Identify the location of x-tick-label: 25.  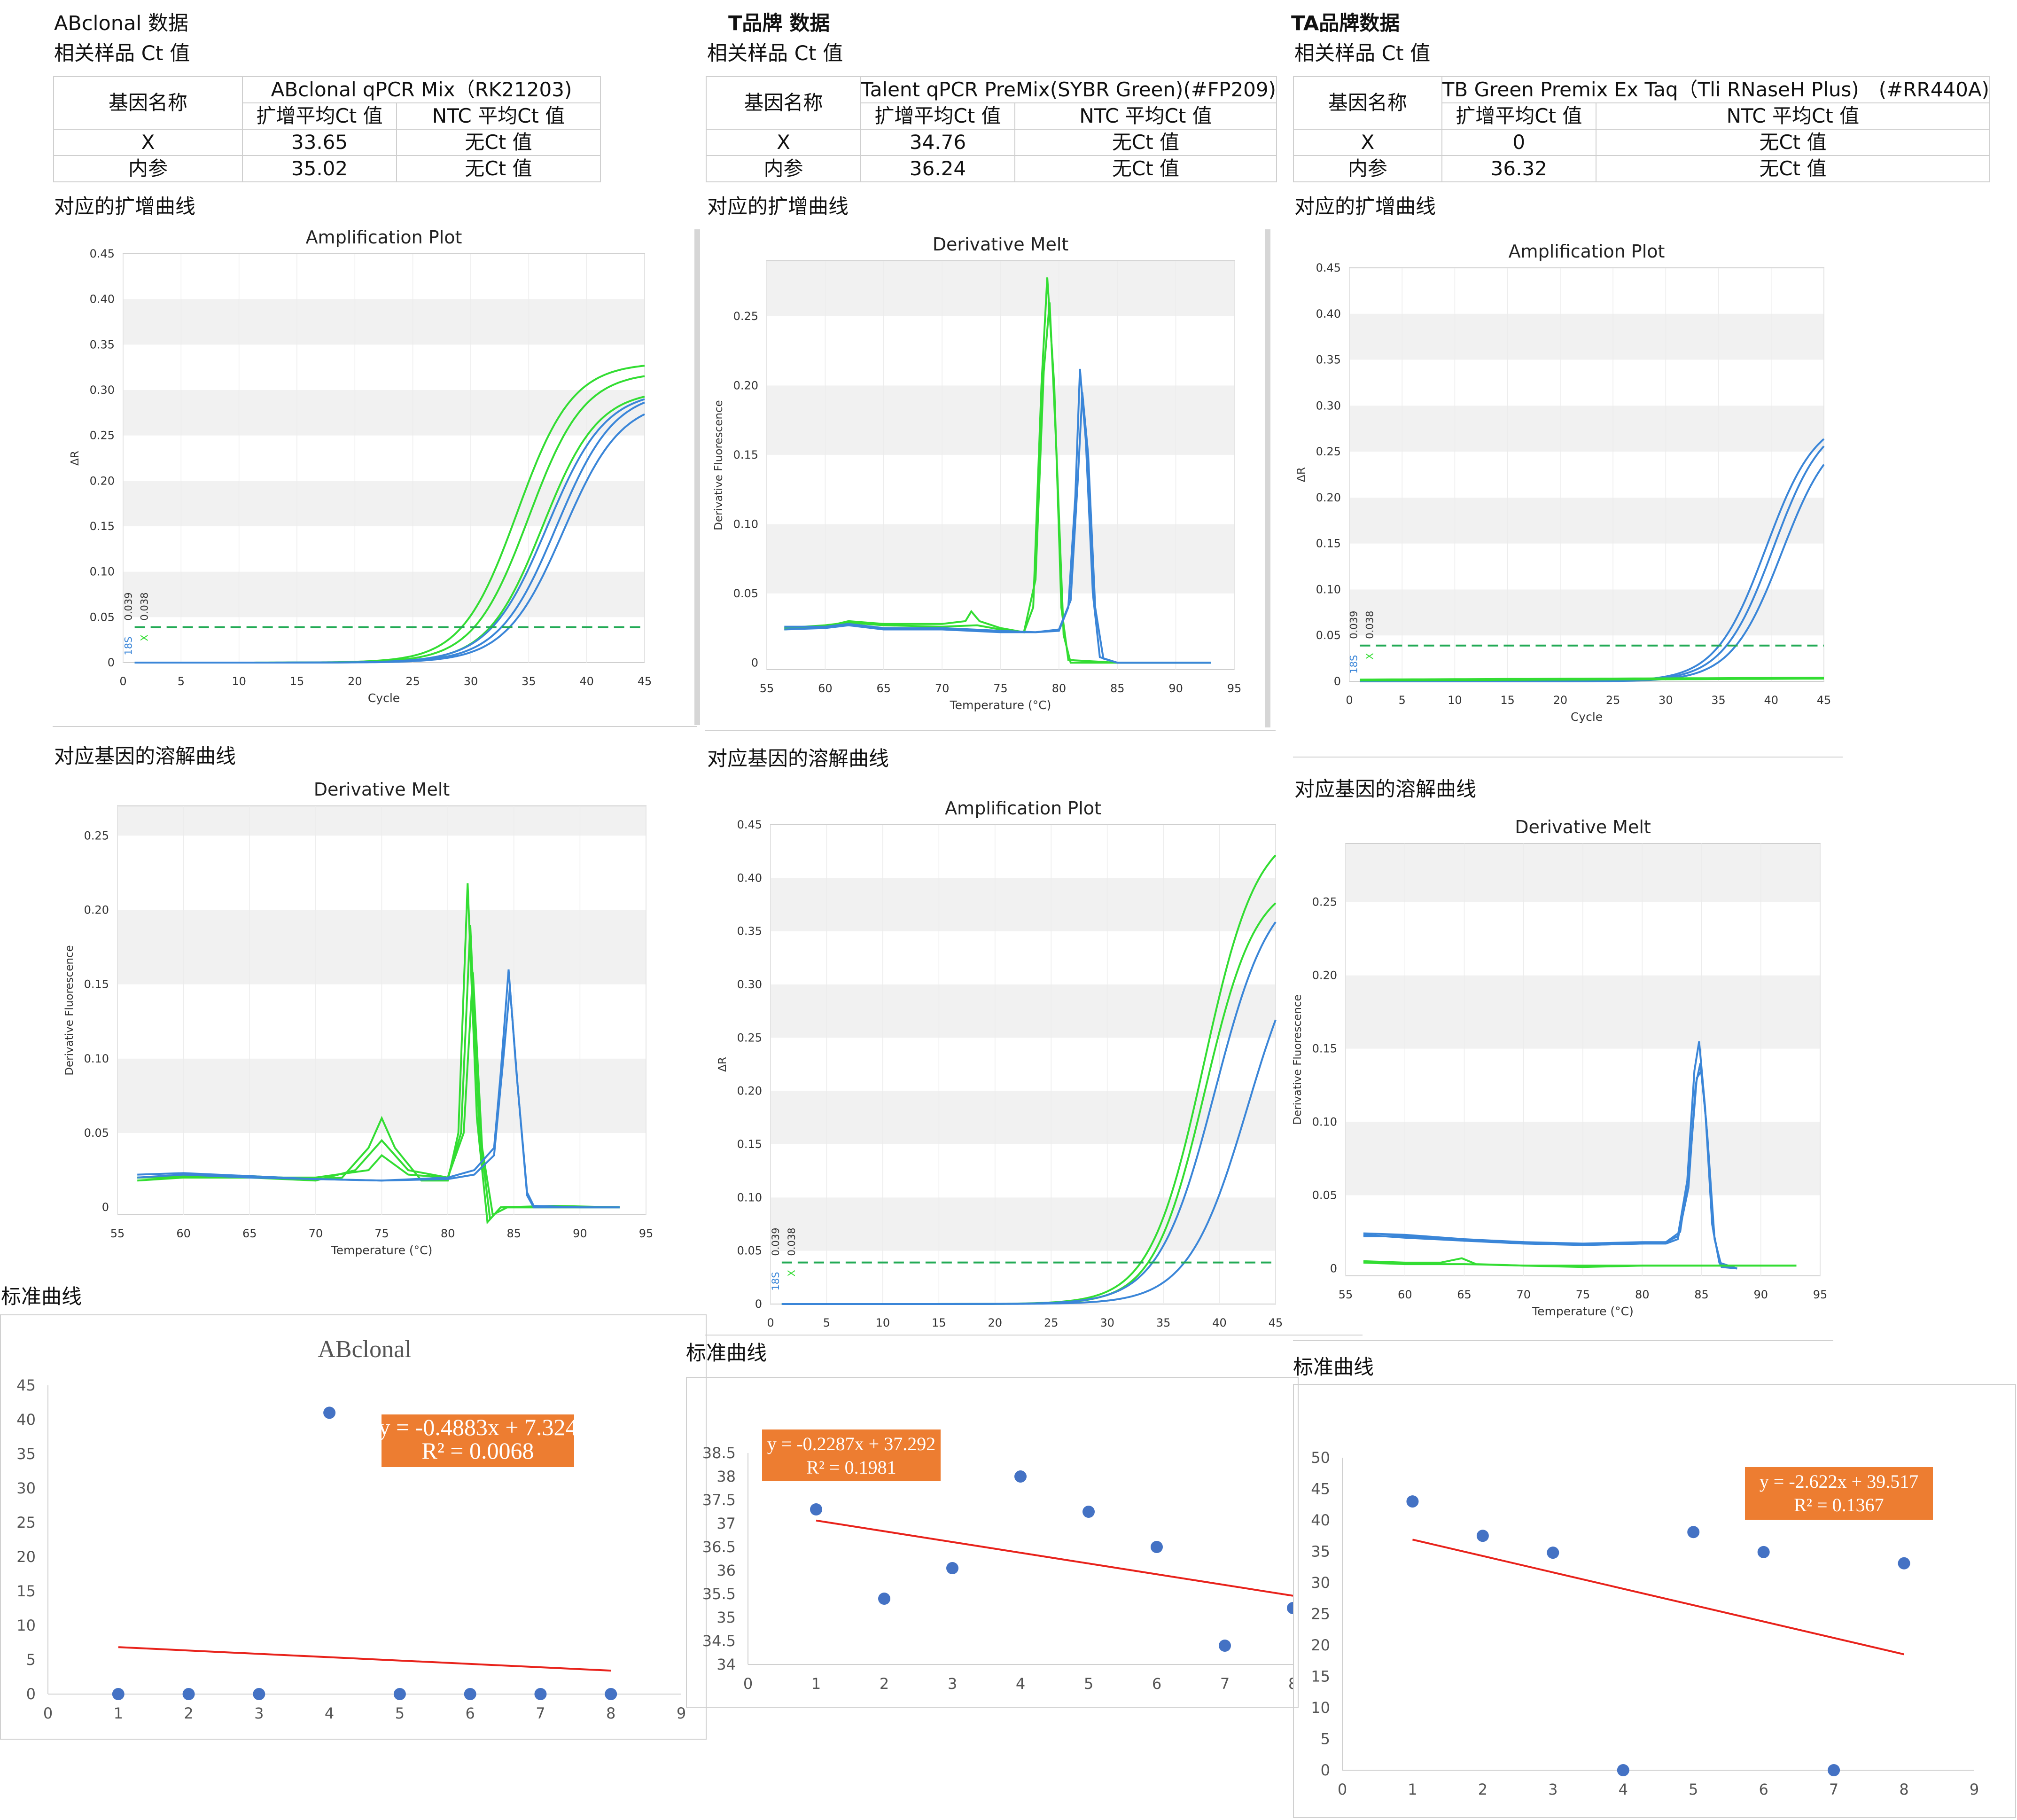
(412, 681).